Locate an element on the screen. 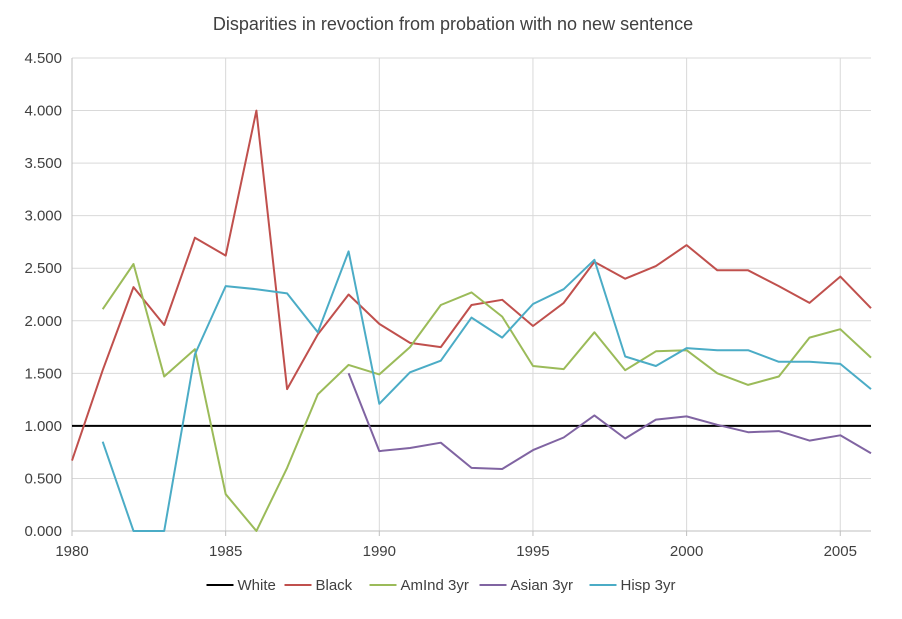  legend: White Black AmInd 3yr Asian 3yr Hisp 3yr is located at coordinates (441, 585).